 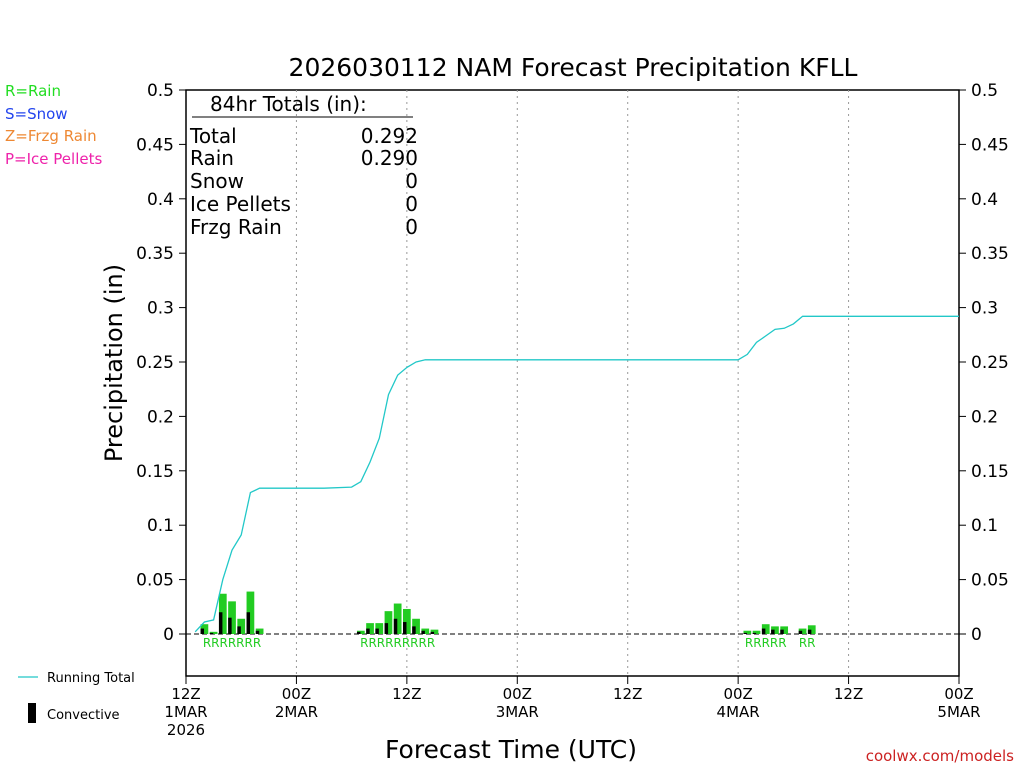 I want to click on totals-label-total: Total, so click(x=213, y=136).